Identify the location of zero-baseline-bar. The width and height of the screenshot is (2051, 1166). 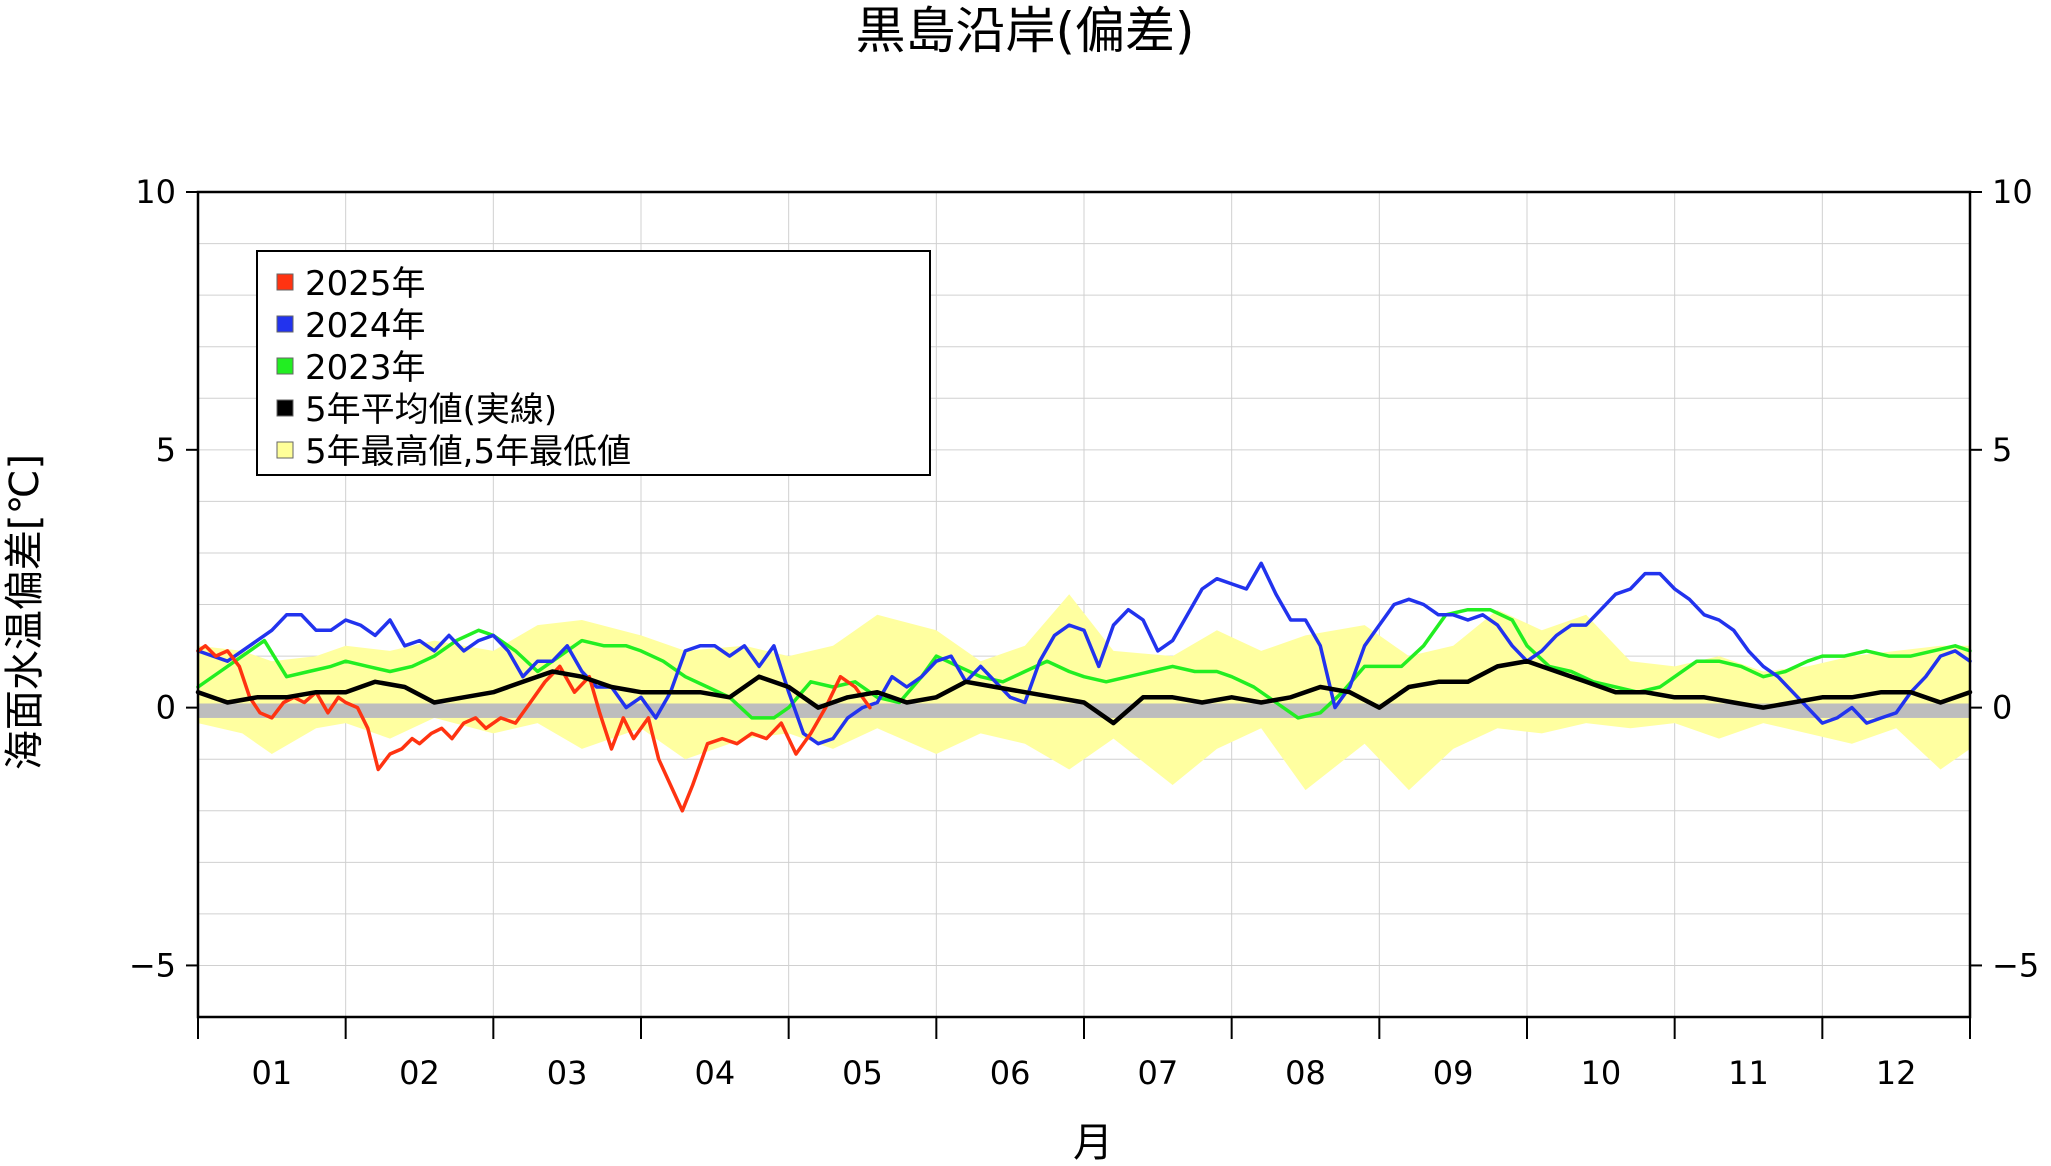
(1084, 710).